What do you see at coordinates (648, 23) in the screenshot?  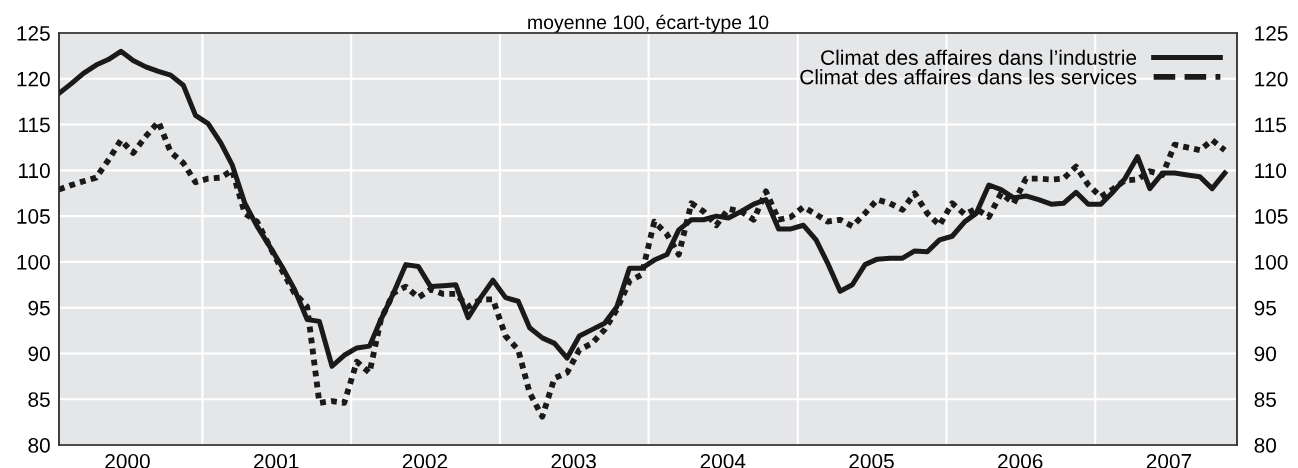 I see `chart-title: moyenne 100, écart-type 10` at bounding box center [648, 23].